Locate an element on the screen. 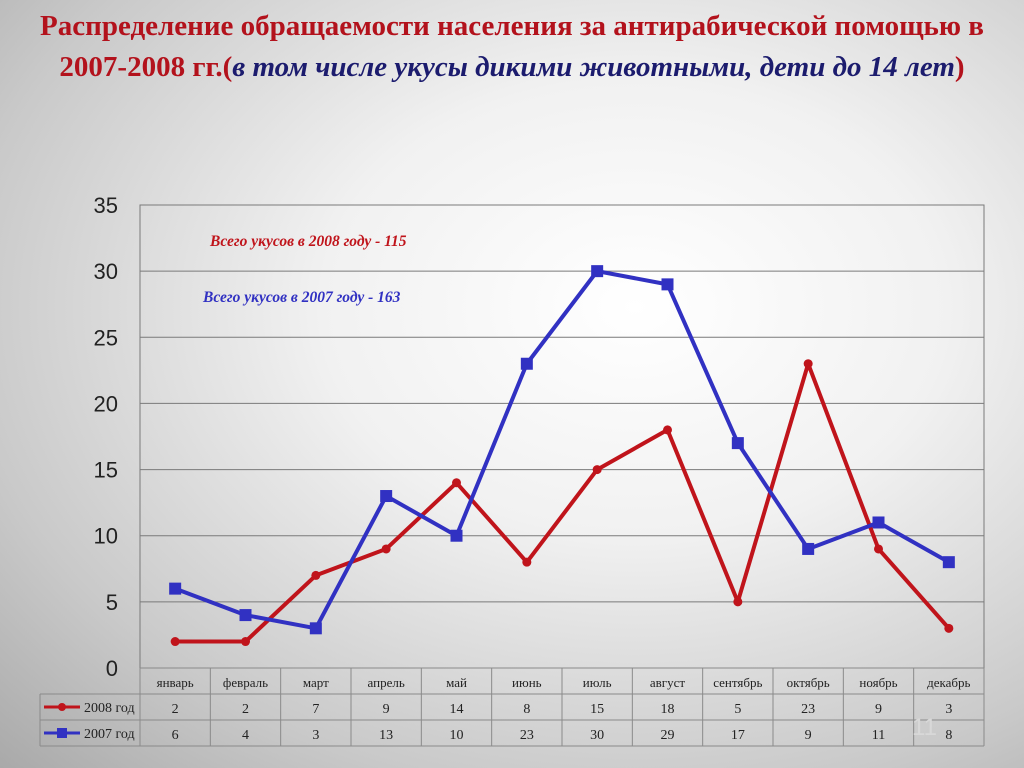 Image resolution: width=1024 pixels, height=768 pixels. table-value: 15 is located at coordinates (597, 709).